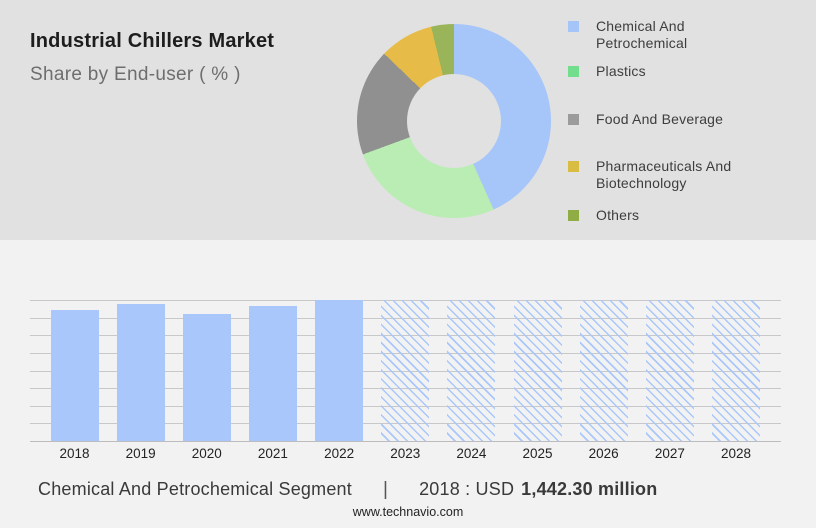  Describe the element at coordinates (669, 453) in the screenshot. I see `x-axis-label-2027: 2027` at that location.